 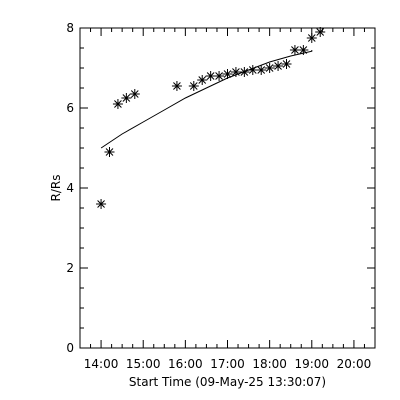 I want to click on x-tick-label: 15:00, so click(x=143, y=364).